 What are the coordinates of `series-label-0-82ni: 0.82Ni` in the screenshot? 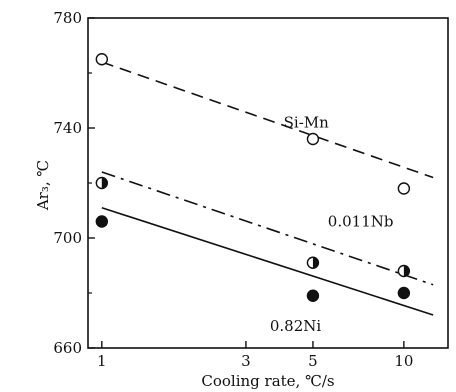 It's located at (296, 326).